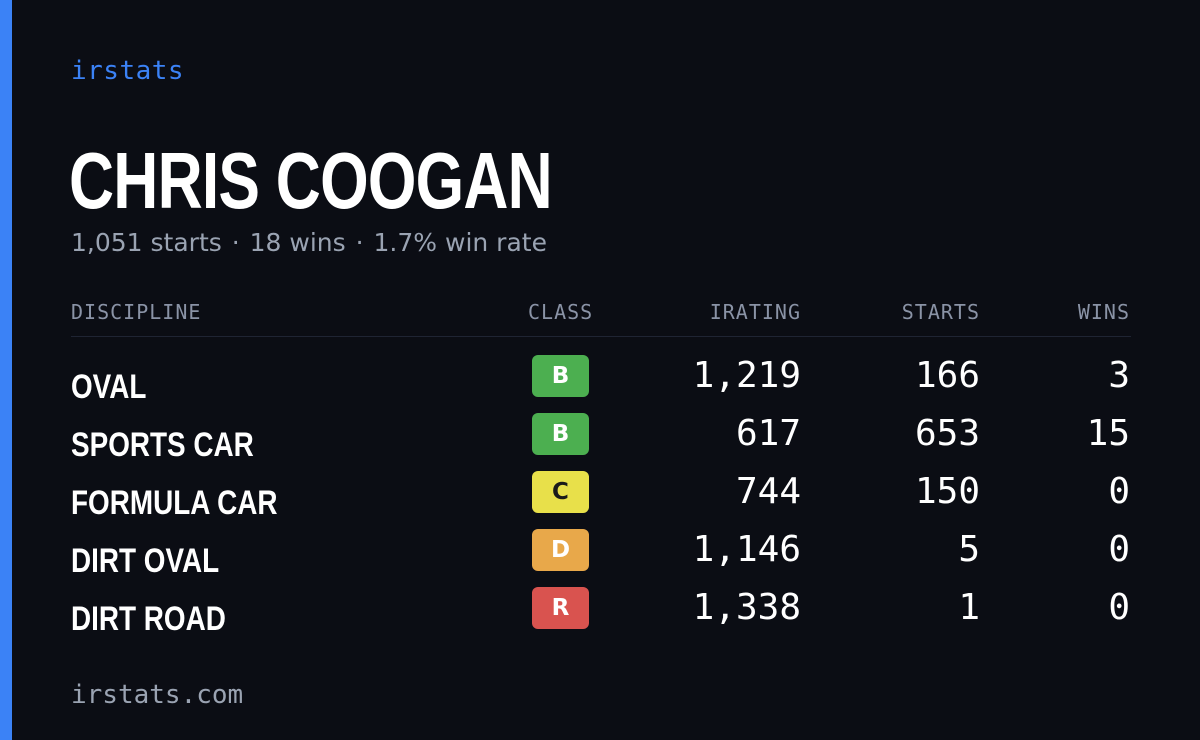  What do you see at coordinates (311, 180) in the screenshot?
I see `driver-name: CHRIS COOGAN` at bounding box center [311, 180].